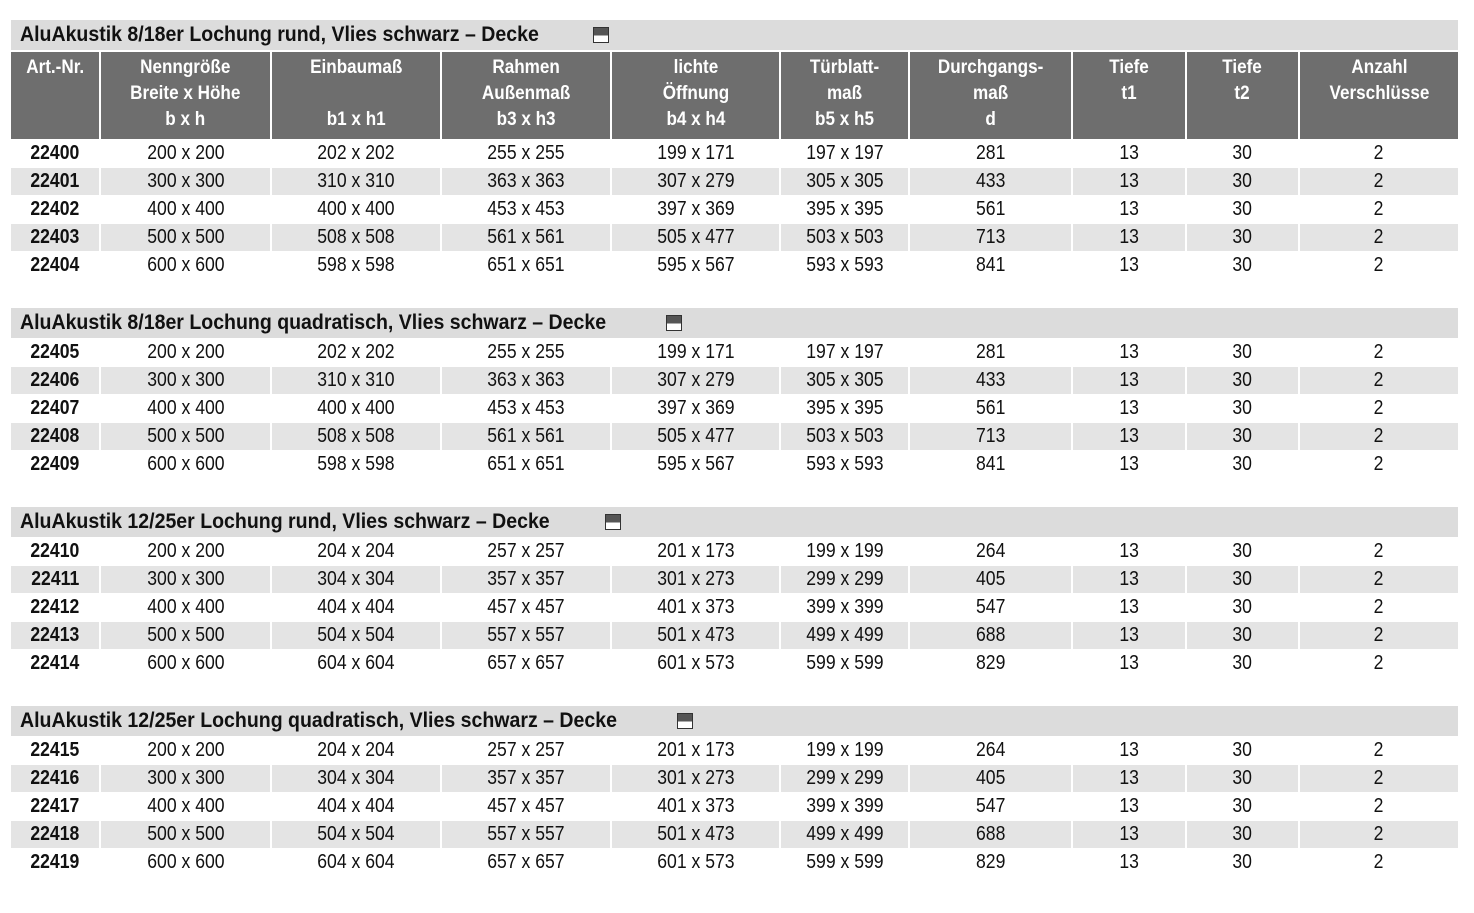 This screenshot has height=913, width=1474. What do you see at coordinates (844, 607) in the screenshot?
I see `cell-tuerblattmass: 399 x 399` at bounding box center [844, 607].